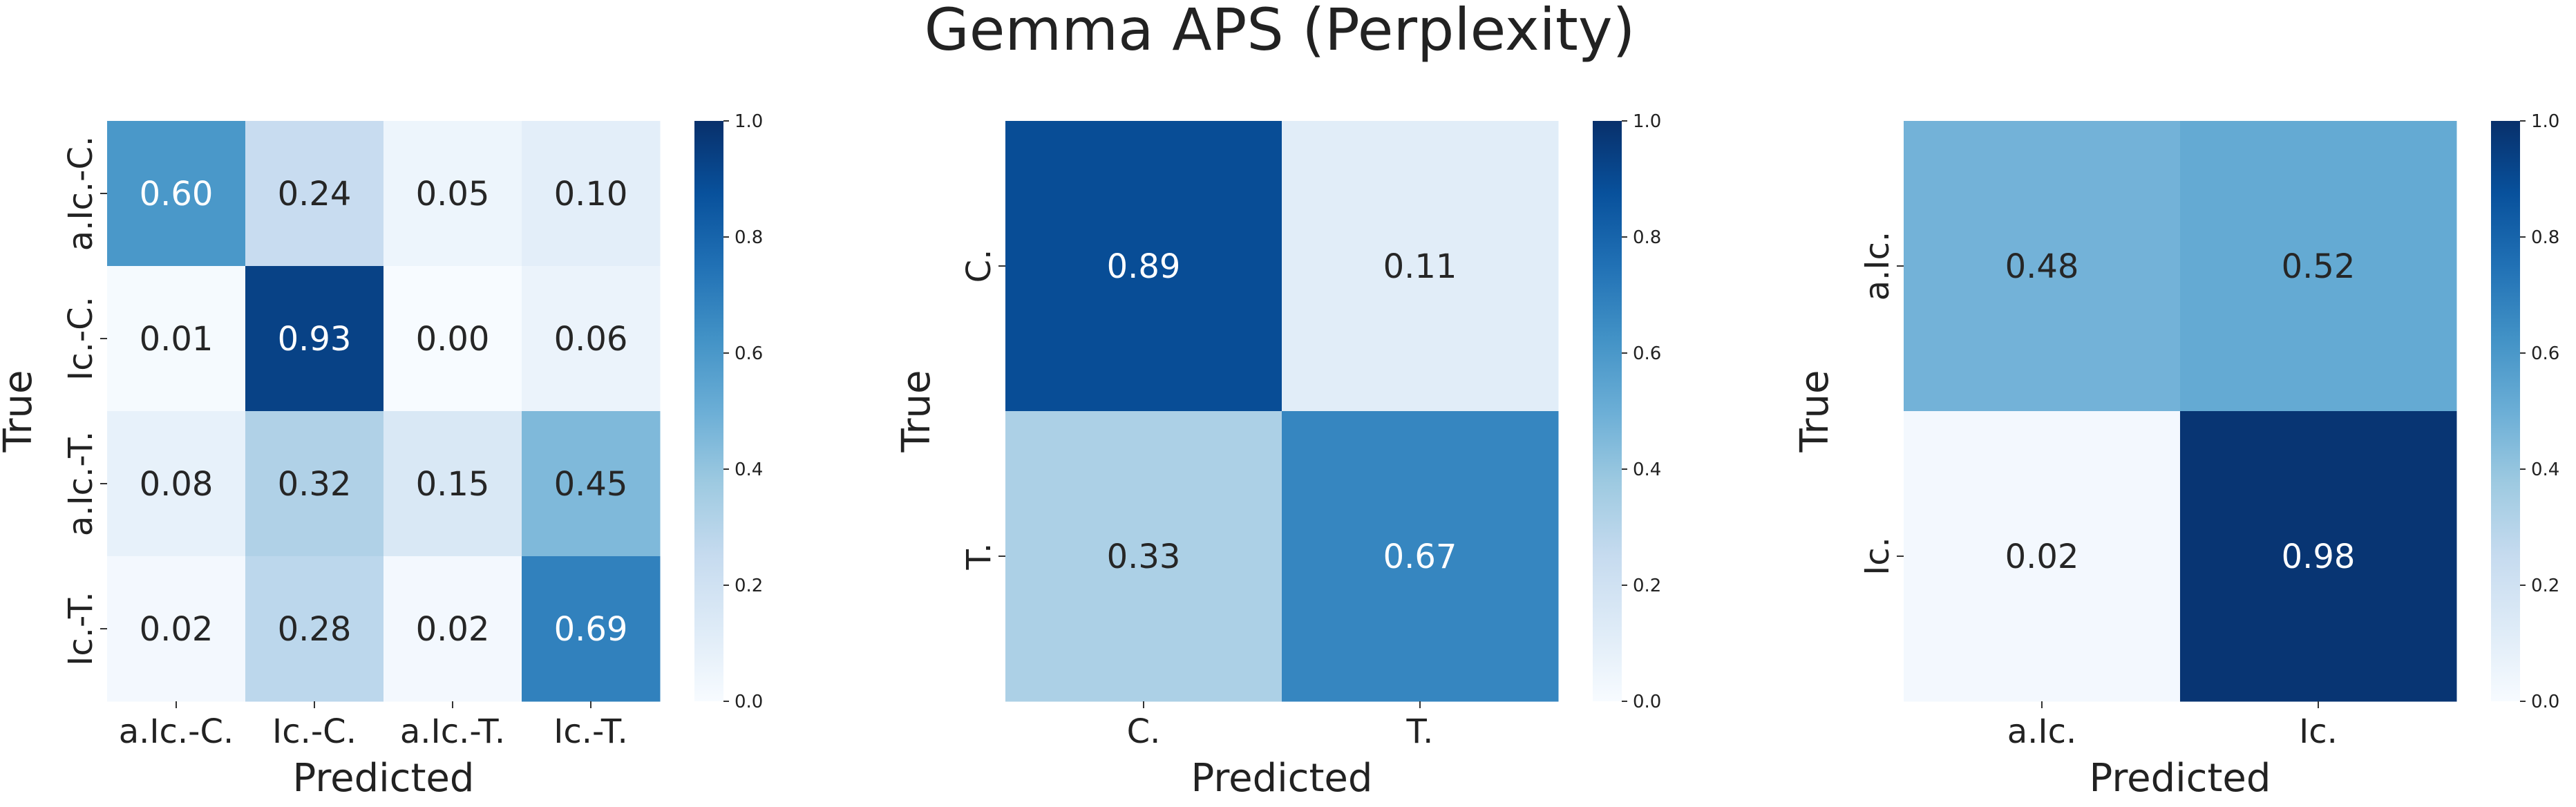  I want to click on cell-value-label: 0.60, so click(177, 194).